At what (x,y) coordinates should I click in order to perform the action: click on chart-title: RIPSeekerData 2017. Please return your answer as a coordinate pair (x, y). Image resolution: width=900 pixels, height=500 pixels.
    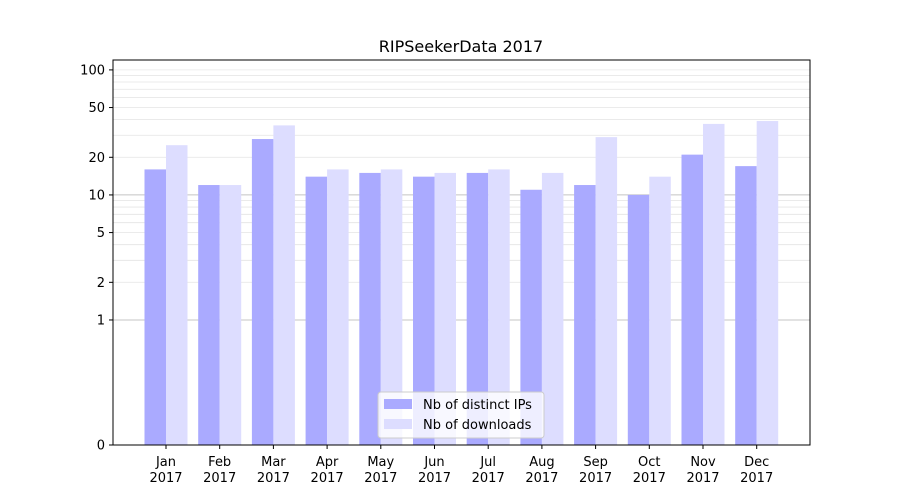
    Looking at the image, I should click on (461, 46).